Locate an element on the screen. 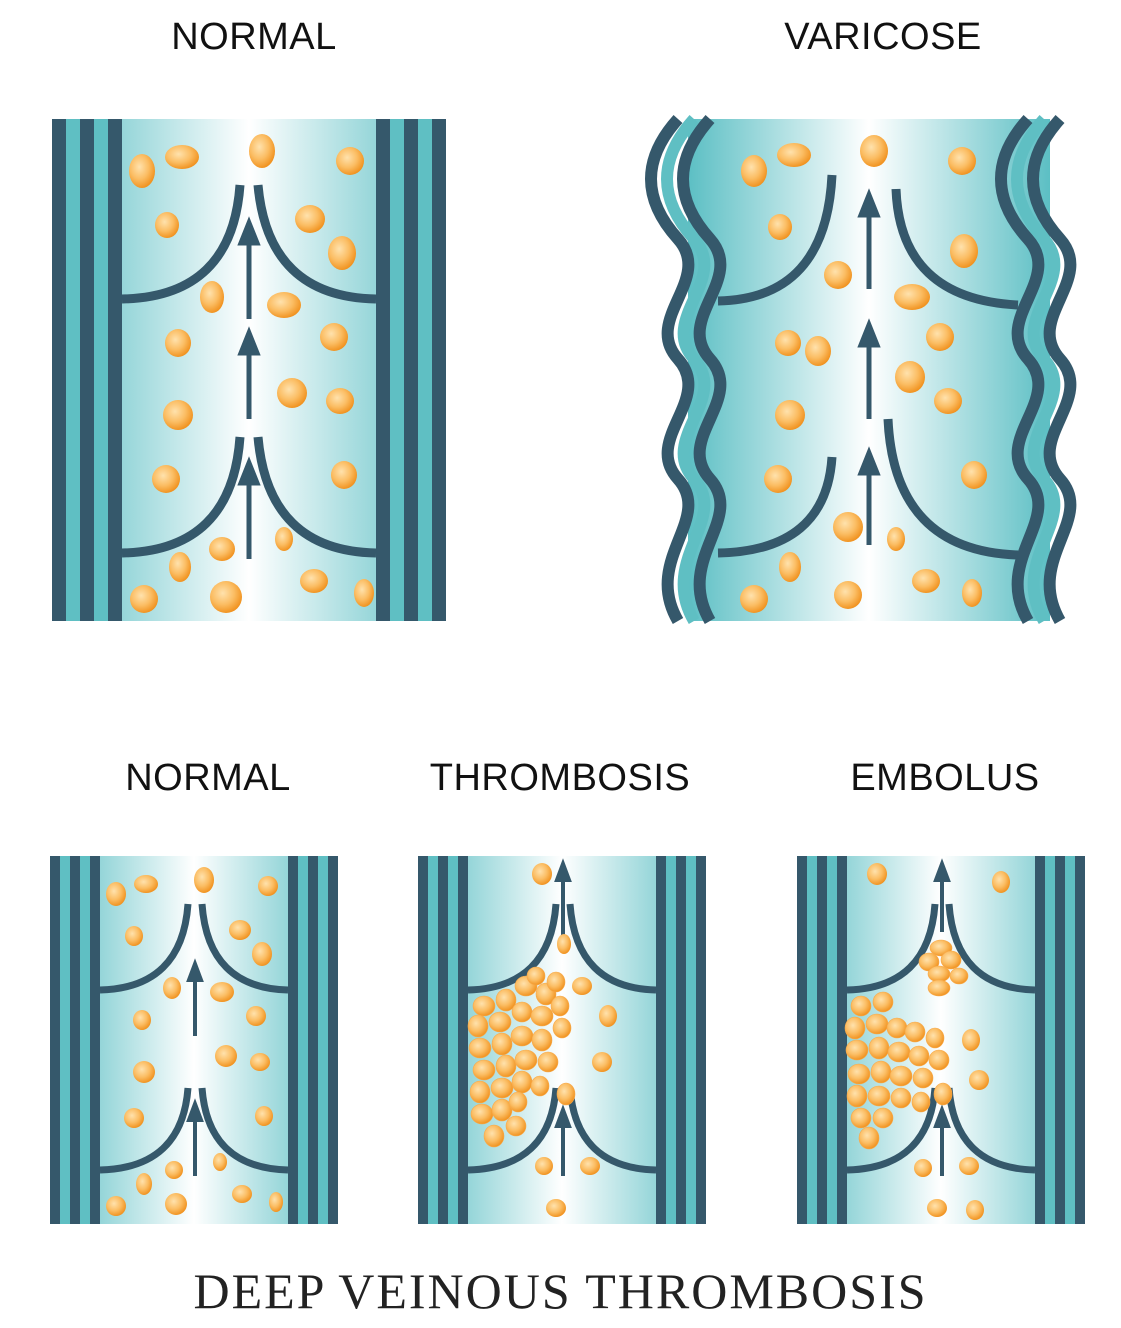 The height and width of the screenshot is (1328, 1121). label-top-normal: NORMAL is located at coordinates (254, 37).